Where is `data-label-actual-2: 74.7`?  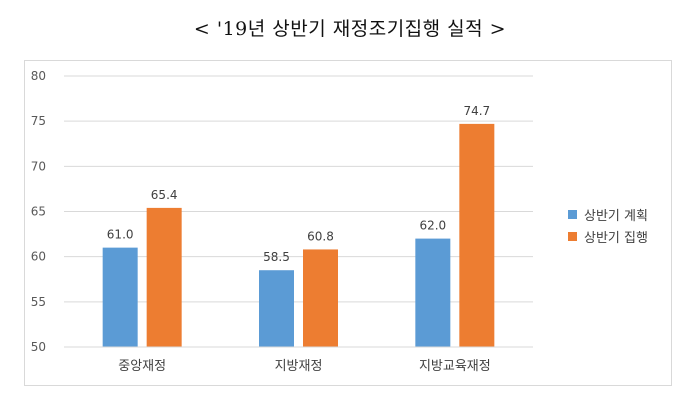
data-label-actual-2: 74.7 is located at coordinates (476, 111).